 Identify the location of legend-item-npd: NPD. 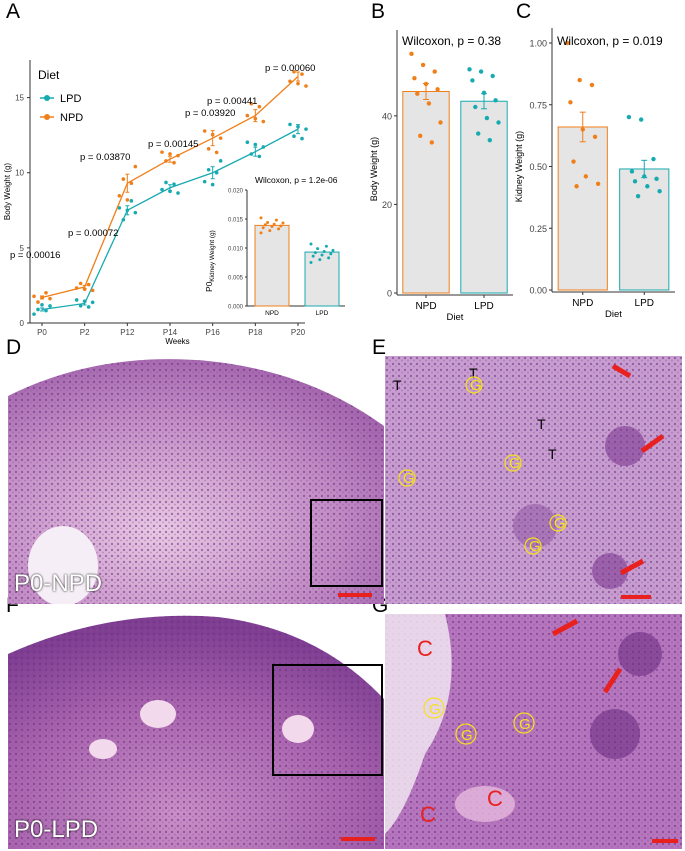
(71, 118).